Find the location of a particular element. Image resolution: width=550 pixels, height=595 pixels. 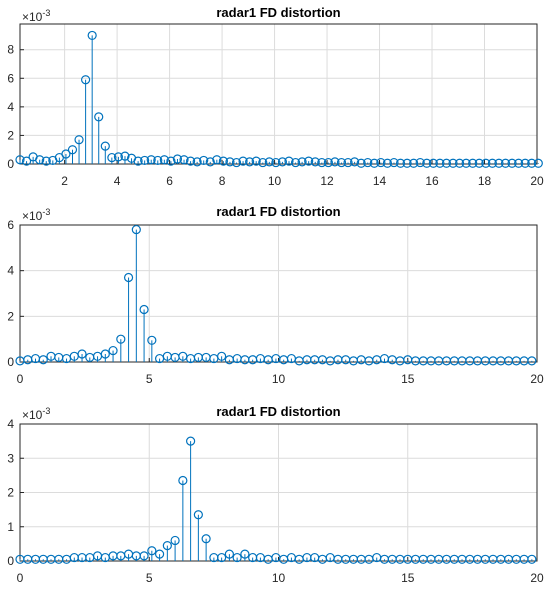

x-tick-label: 15 is located at coordinates (408, 578).